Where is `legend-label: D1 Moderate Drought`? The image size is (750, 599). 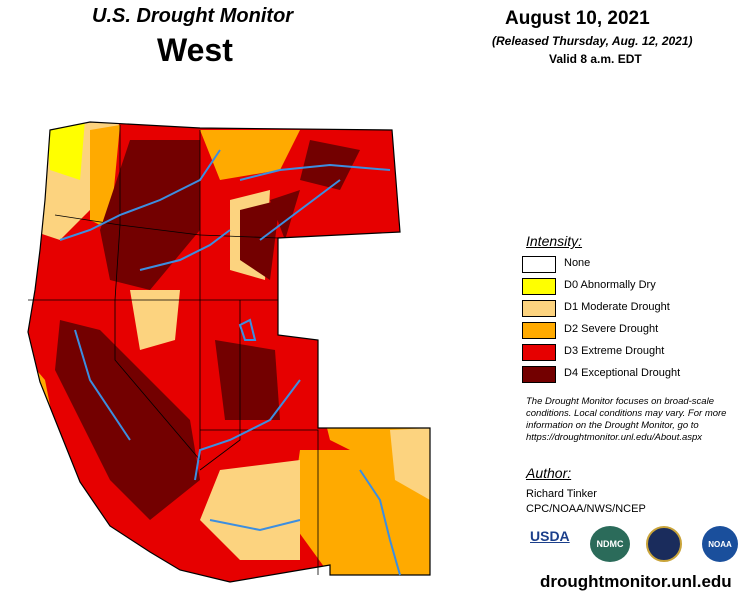 legend-label: D1 Moderate Drought is located at coordinates (617, 307).